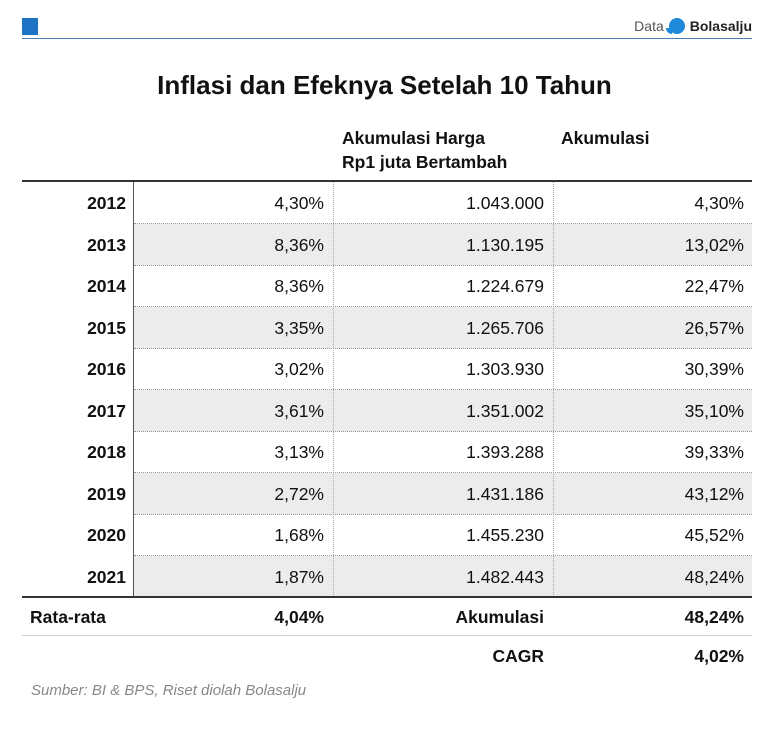 This screenshot has width=769, height=733. Describe the element at coordinates (505, 452) in the screenshot. I see `cell-harga: 1.393.288` at that location.